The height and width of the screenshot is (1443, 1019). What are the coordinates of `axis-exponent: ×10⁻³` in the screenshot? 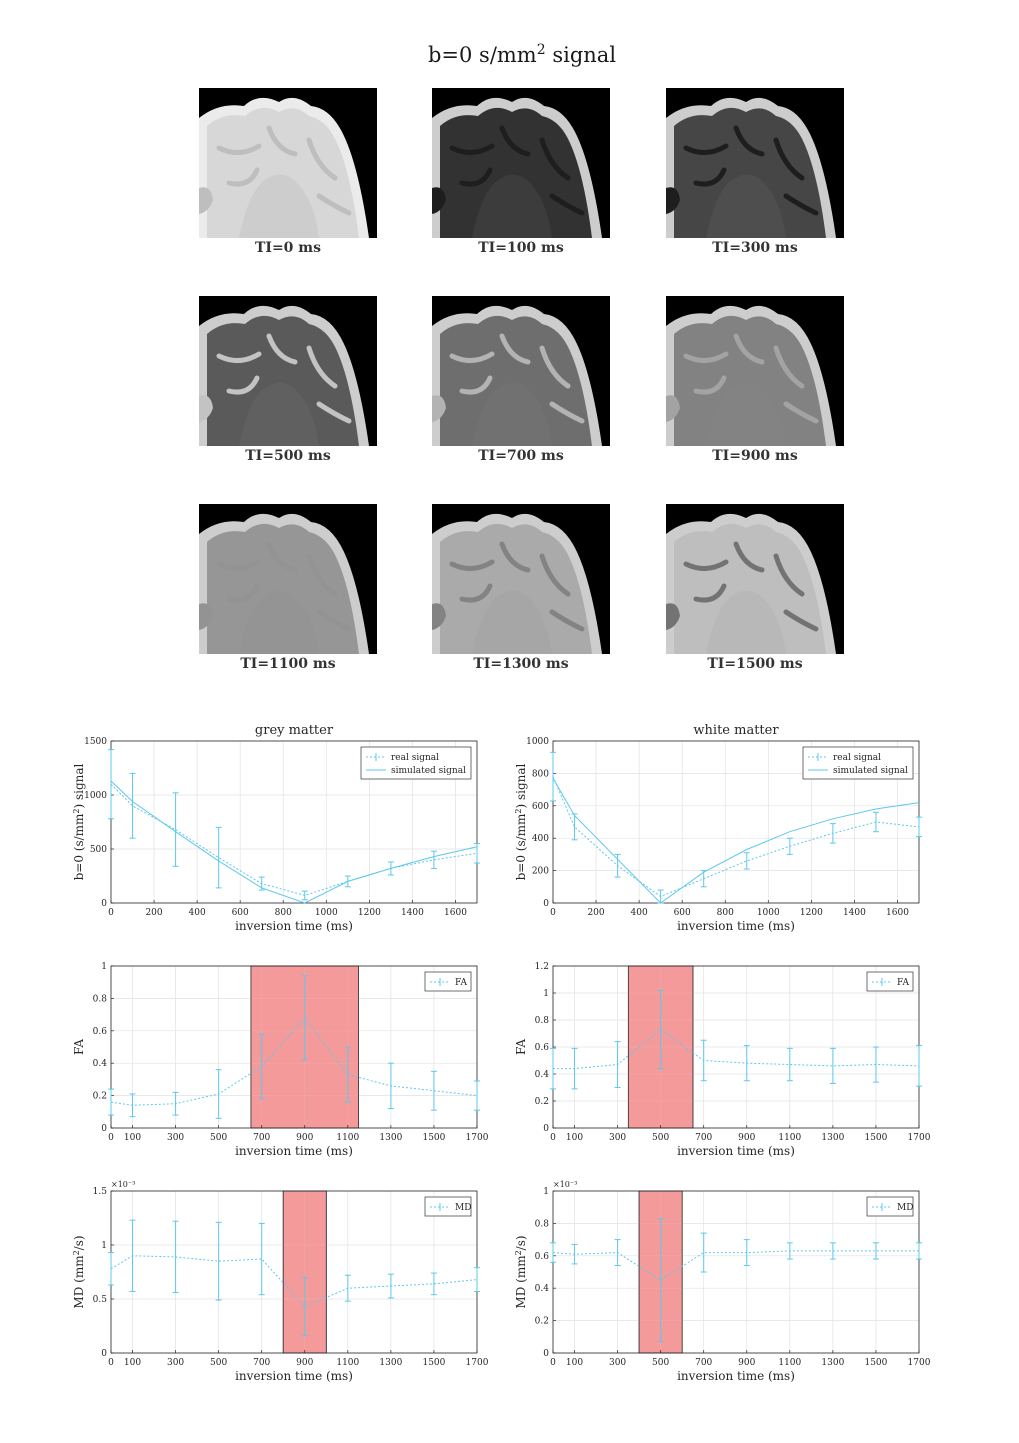 It's located at (123, 1184).